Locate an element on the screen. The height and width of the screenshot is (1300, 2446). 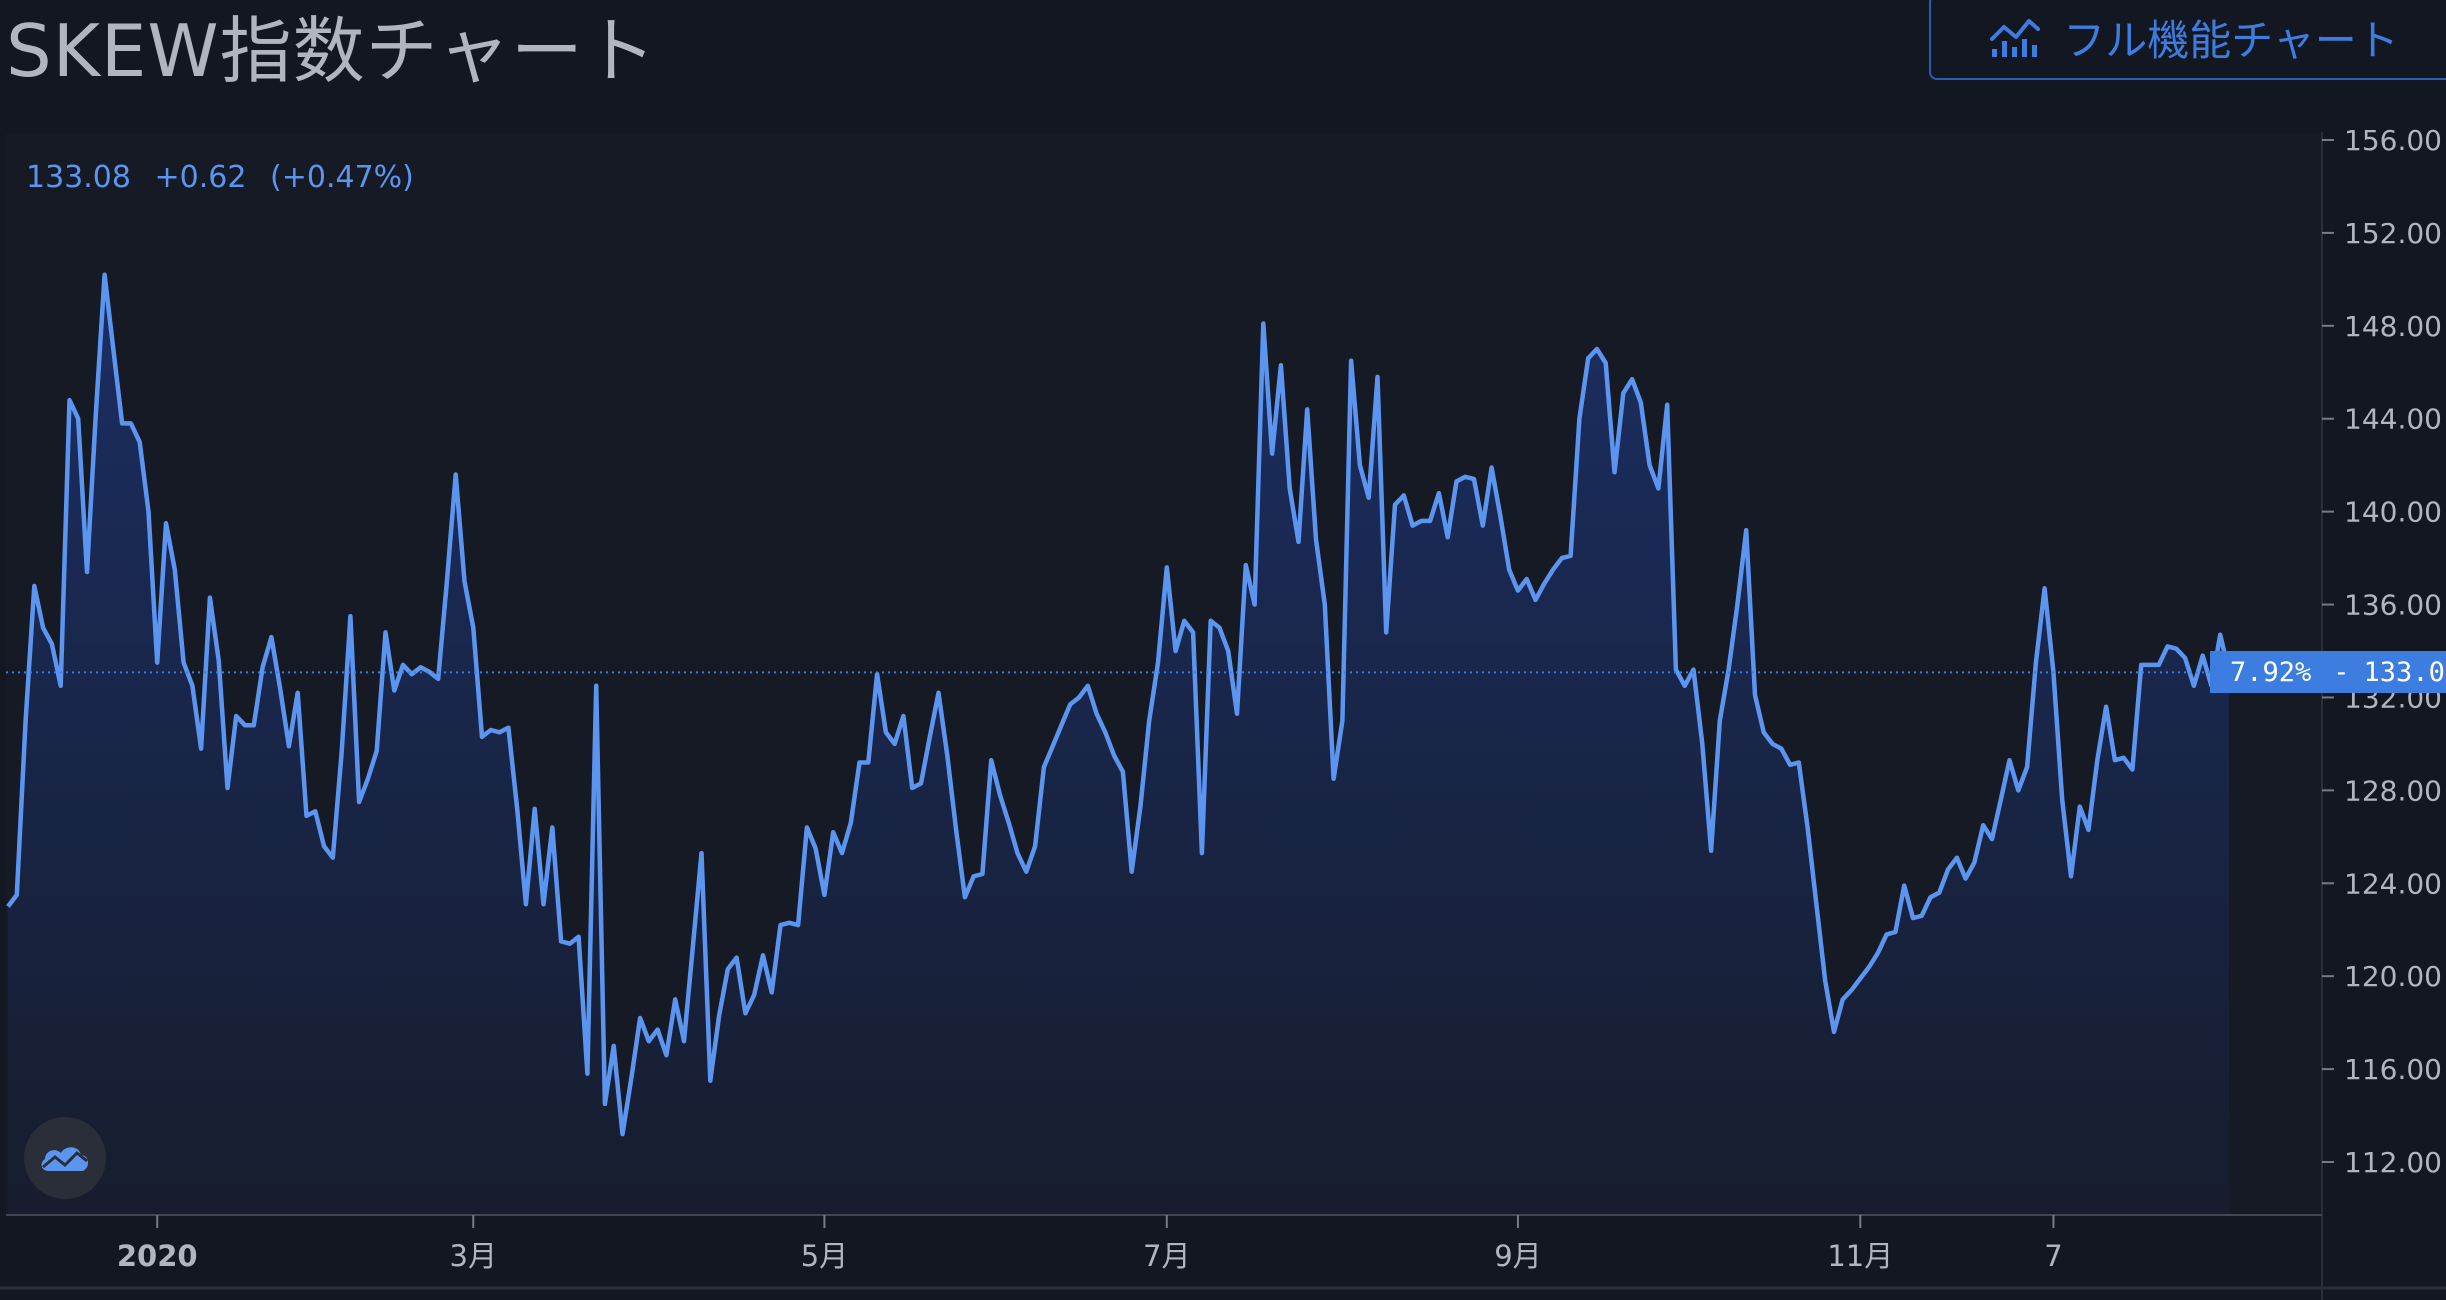
price-tag-value: 133.08 is located at coordinates (2404, 672).